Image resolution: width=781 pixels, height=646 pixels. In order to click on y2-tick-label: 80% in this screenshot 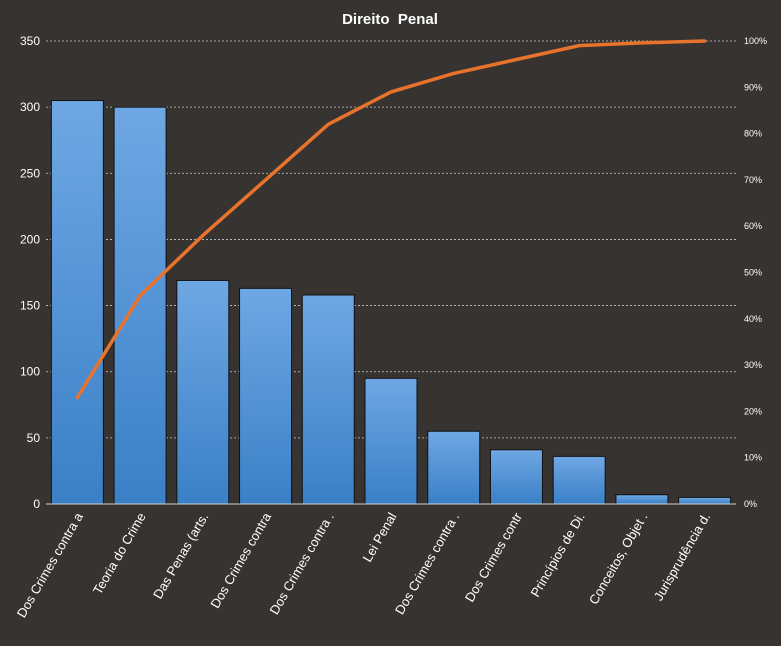, I will do `click(753, 134)`.